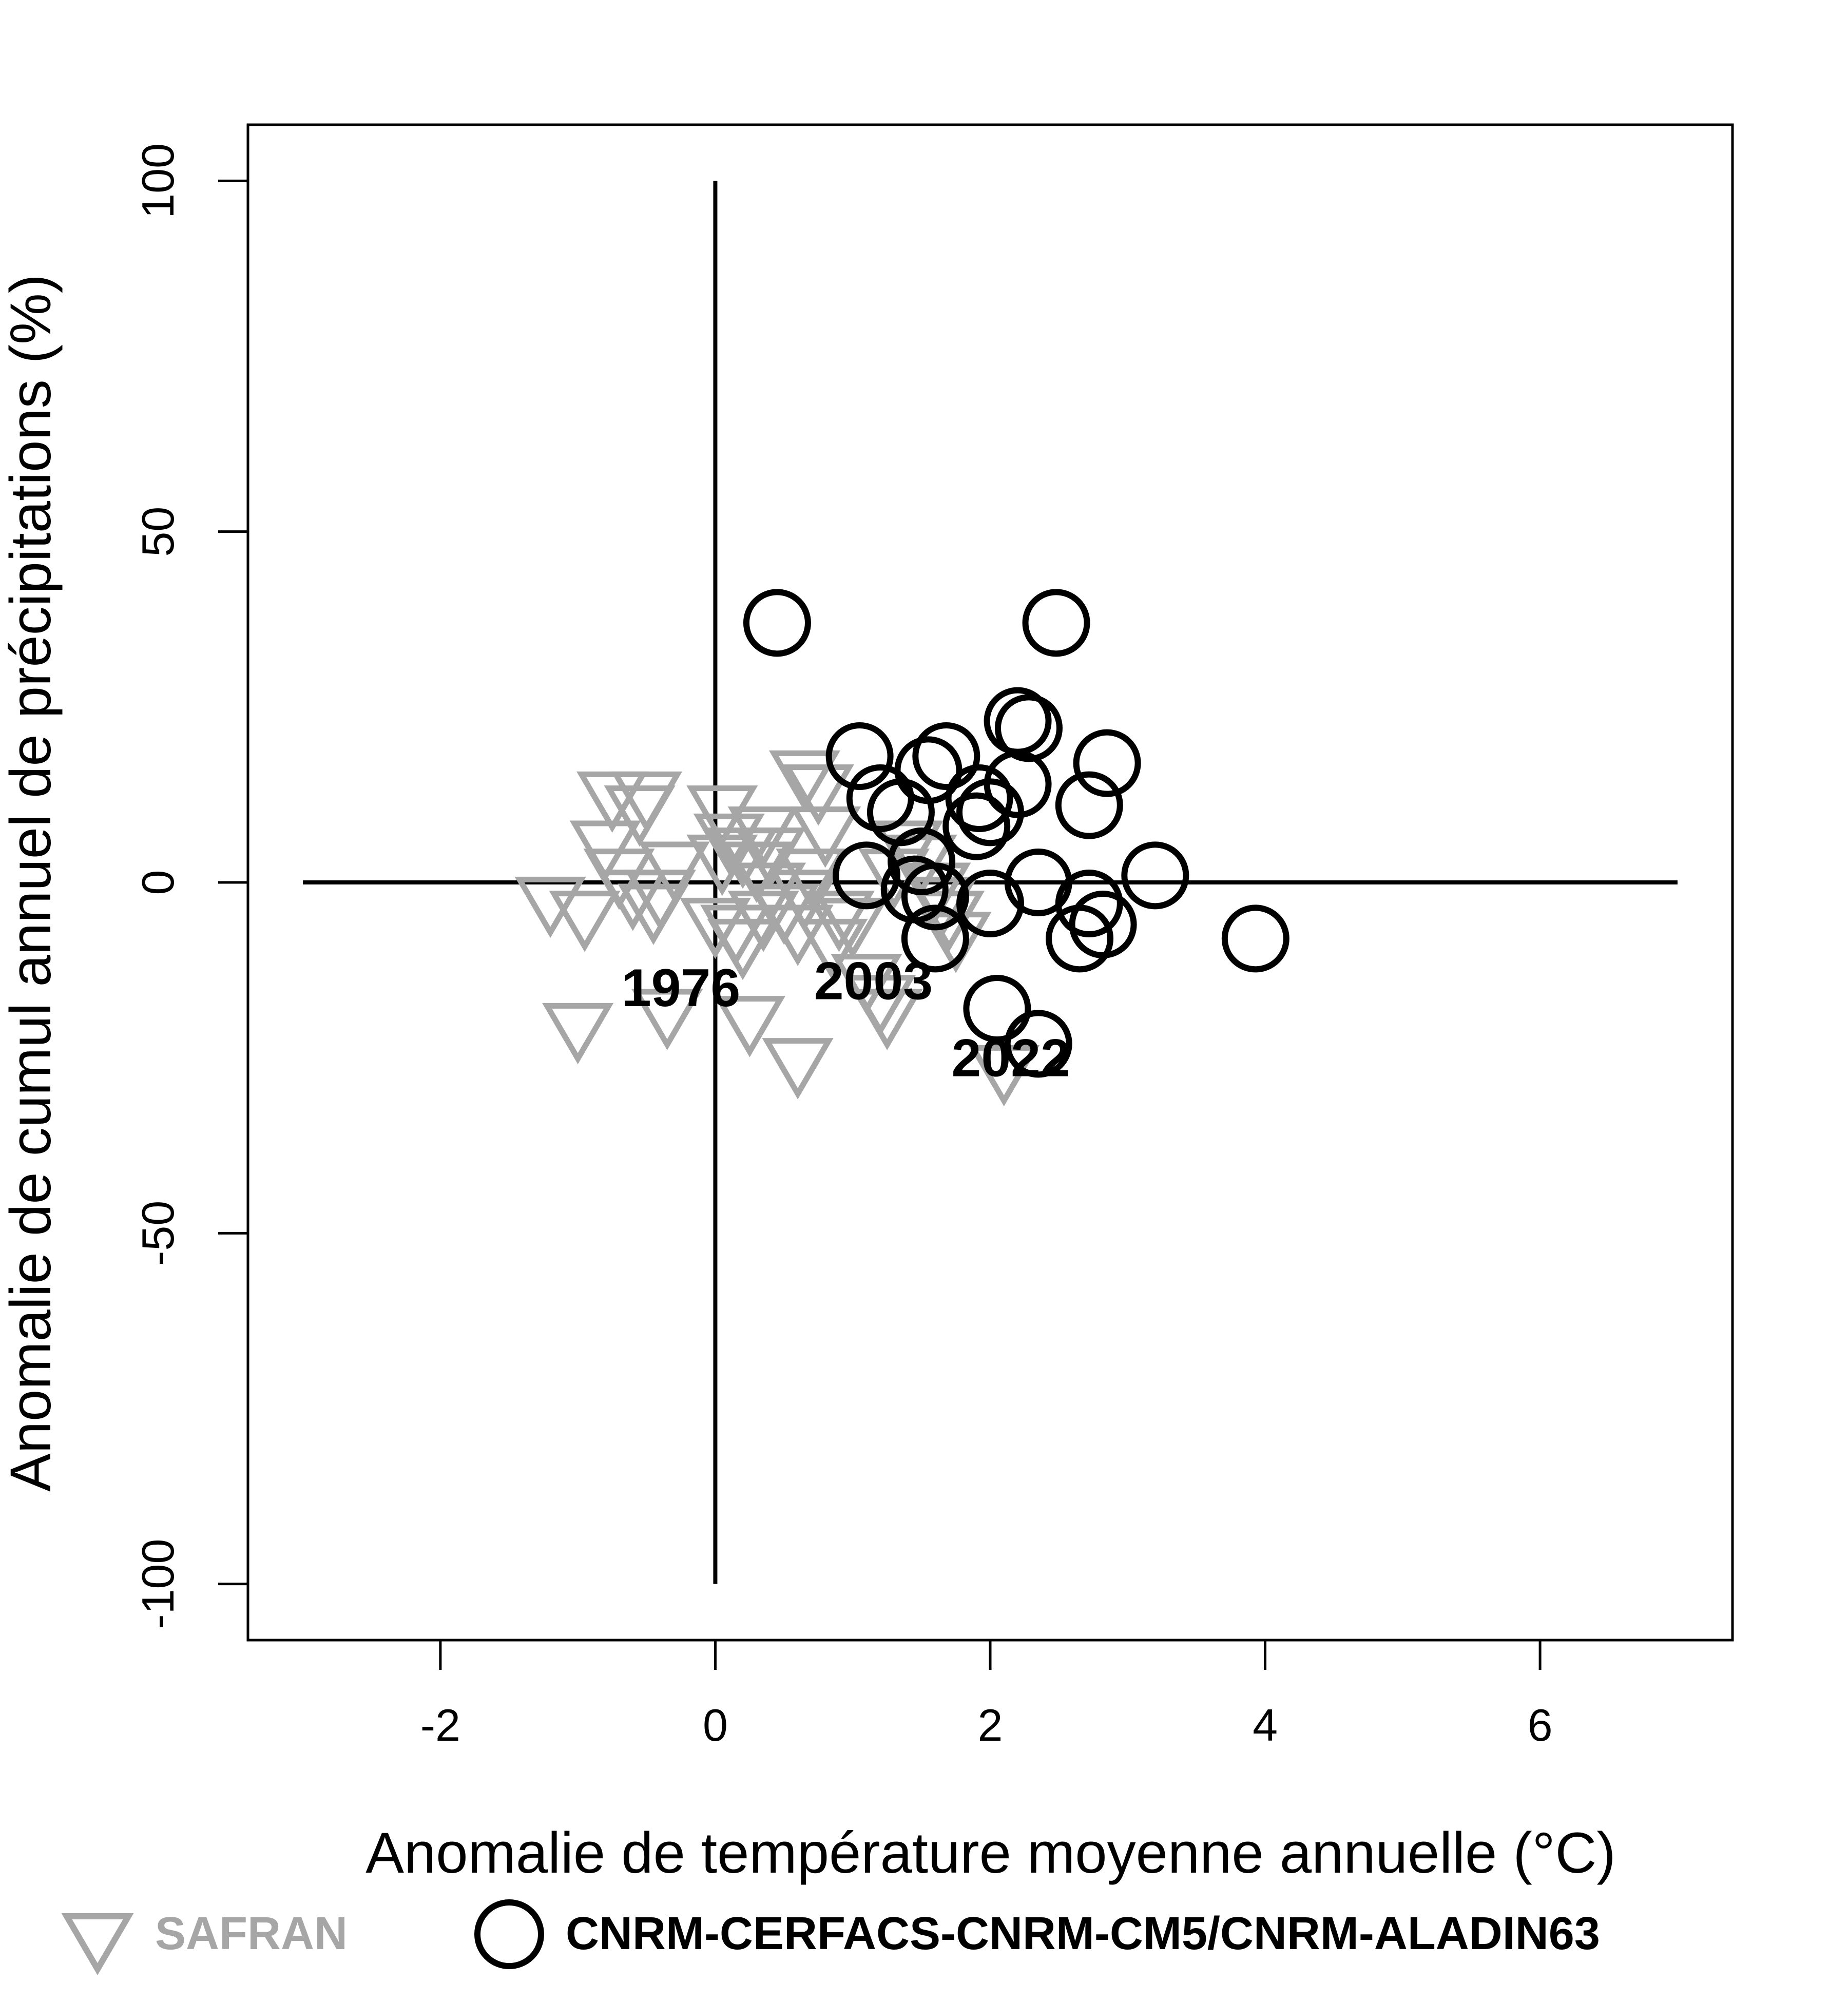 The height and width of the screenshot is (2002, 1848). I want to click on year-label: 1976, so click(681, 988).